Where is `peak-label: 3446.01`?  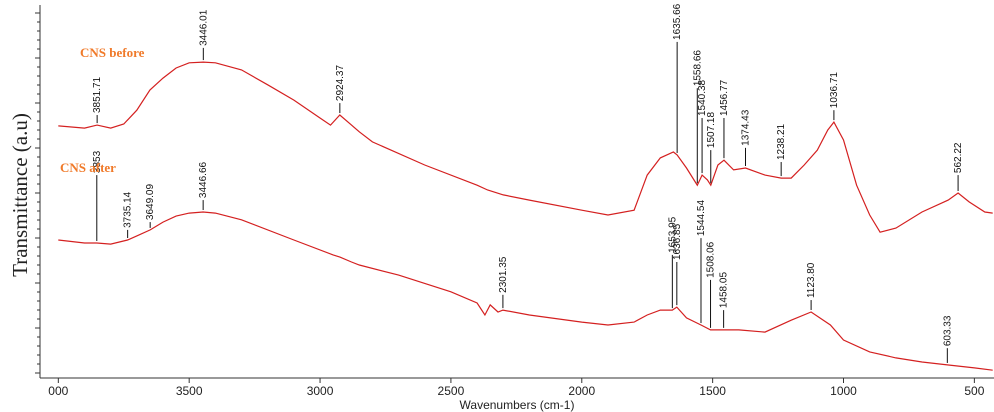 peak-label: 3446.01 is located at coordinates (203, 27).